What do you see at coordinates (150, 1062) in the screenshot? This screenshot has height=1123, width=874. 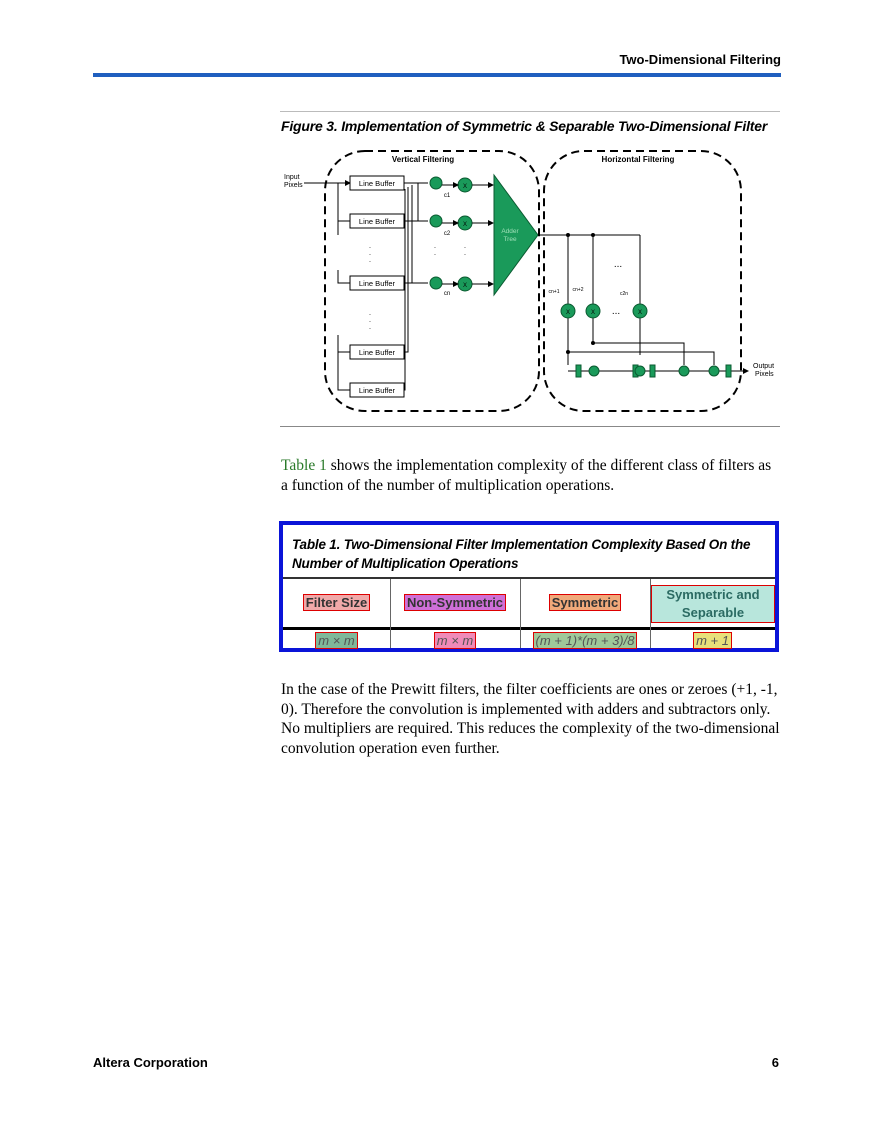 I see `footer-company: Altera Corporation` at bounding box center [150, 1062].